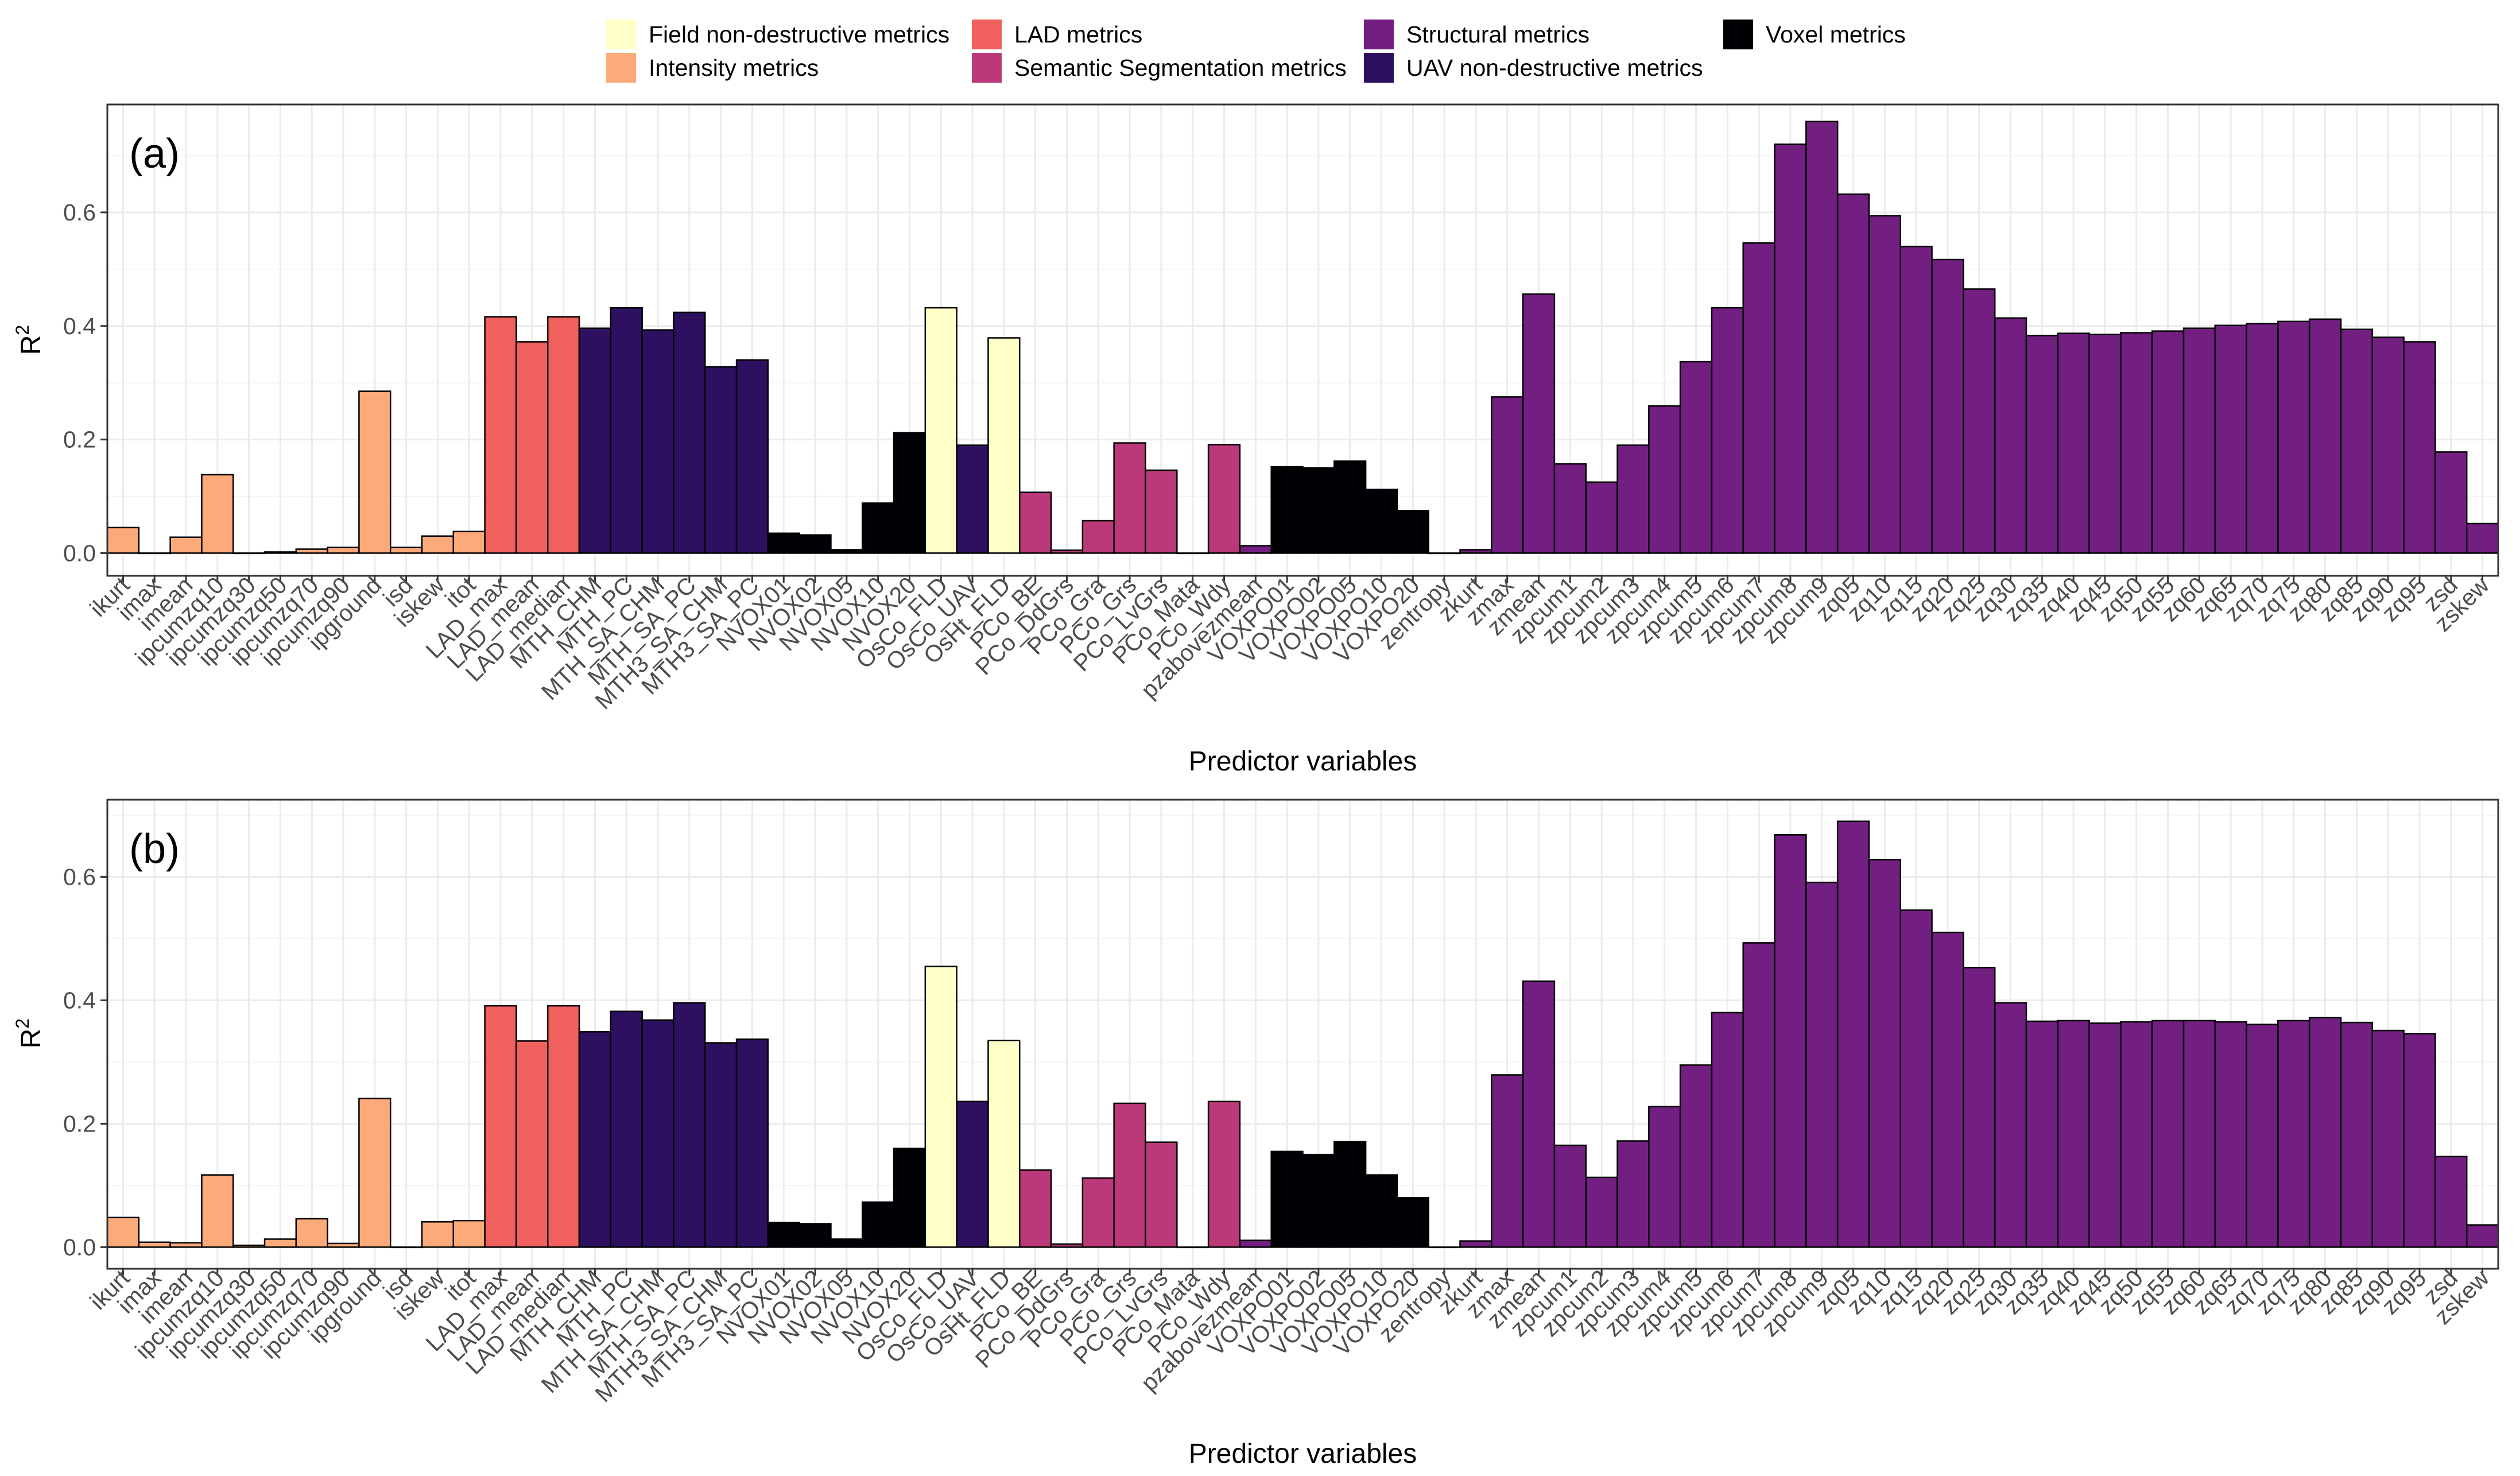 The width and height of the screenshot is (2520, 1476). Describe the element at coordinates (1287, 1199) in the screenshot. I see `bar-VOXPO01` at that location.